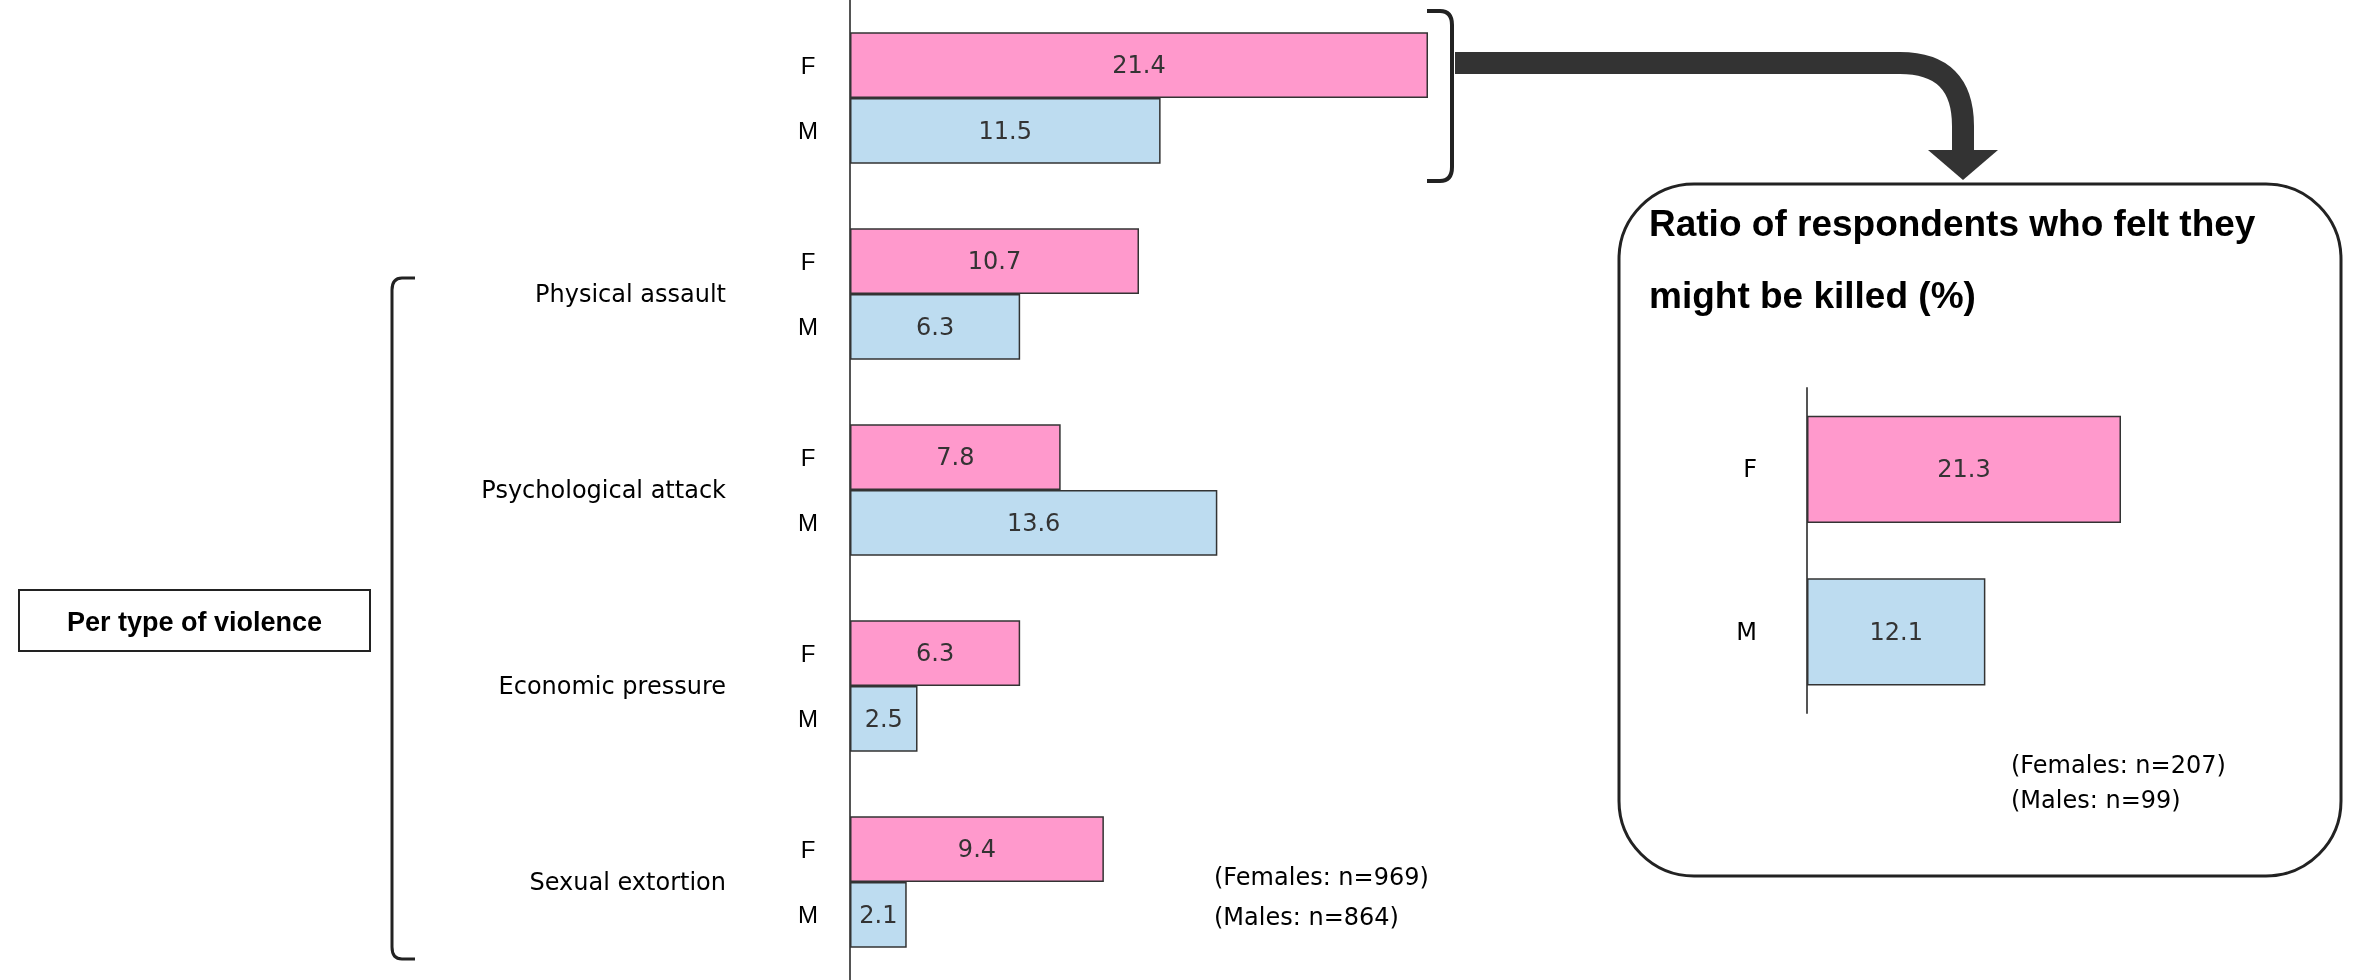 Image resolution: width=2367 pixels, height=980 pixels. Describe the element at coordinates (955, 457) in the screenshot. I see `data-label: 7.8` at that location.